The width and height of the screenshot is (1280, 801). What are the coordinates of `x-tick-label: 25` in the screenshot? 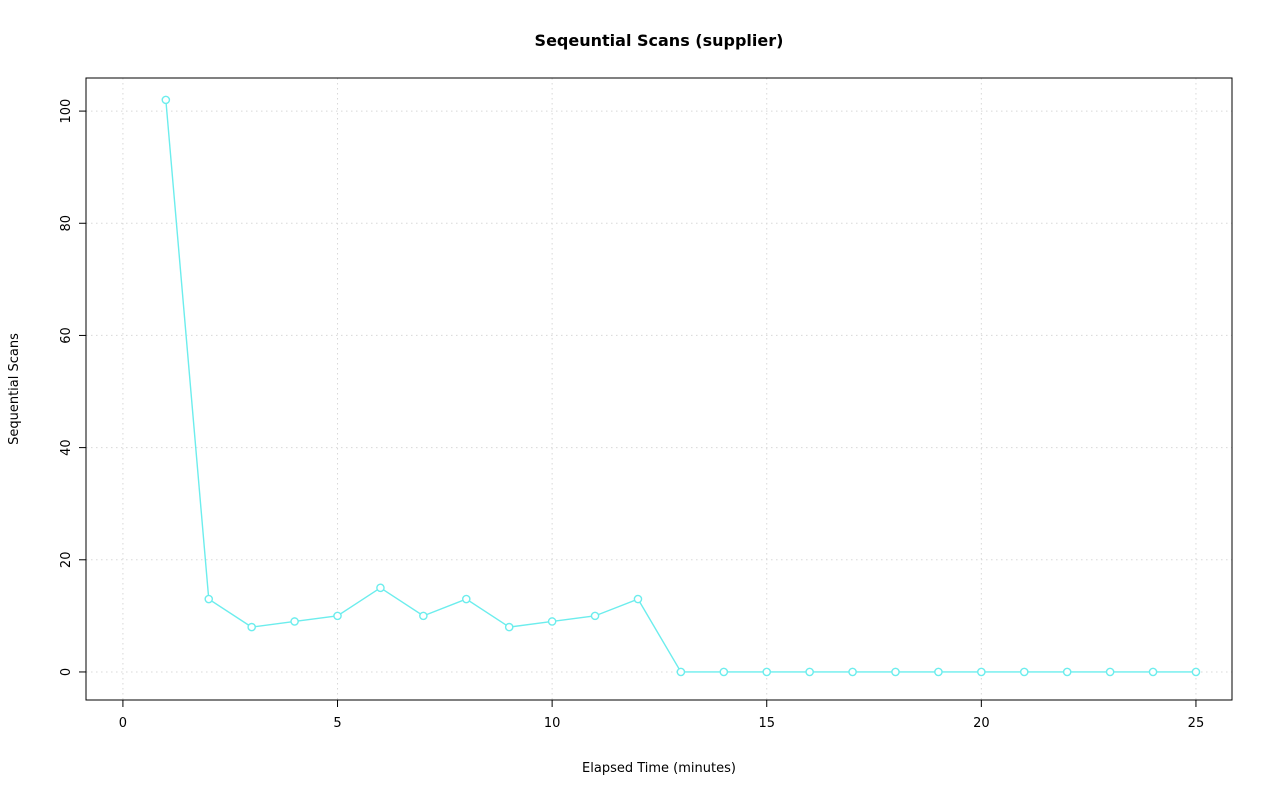 It's located at (1196, 723).